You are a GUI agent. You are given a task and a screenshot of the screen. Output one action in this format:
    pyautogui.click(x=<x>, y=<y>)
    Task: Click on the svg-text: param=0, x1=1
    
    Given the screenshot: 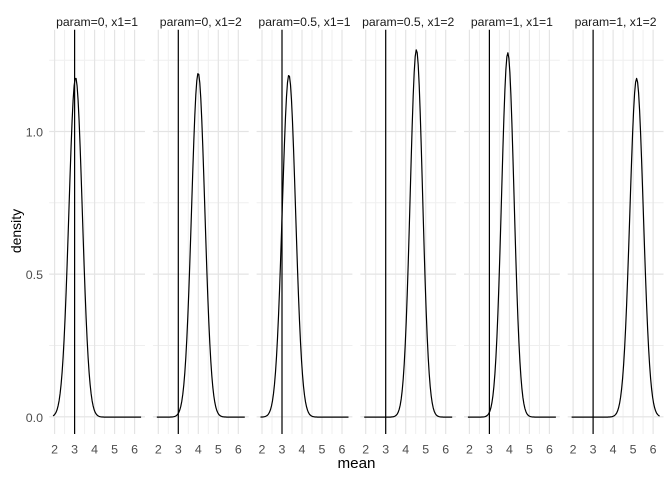 What is the action you would take?
    pyautogui.click(x=97, y=22)
    